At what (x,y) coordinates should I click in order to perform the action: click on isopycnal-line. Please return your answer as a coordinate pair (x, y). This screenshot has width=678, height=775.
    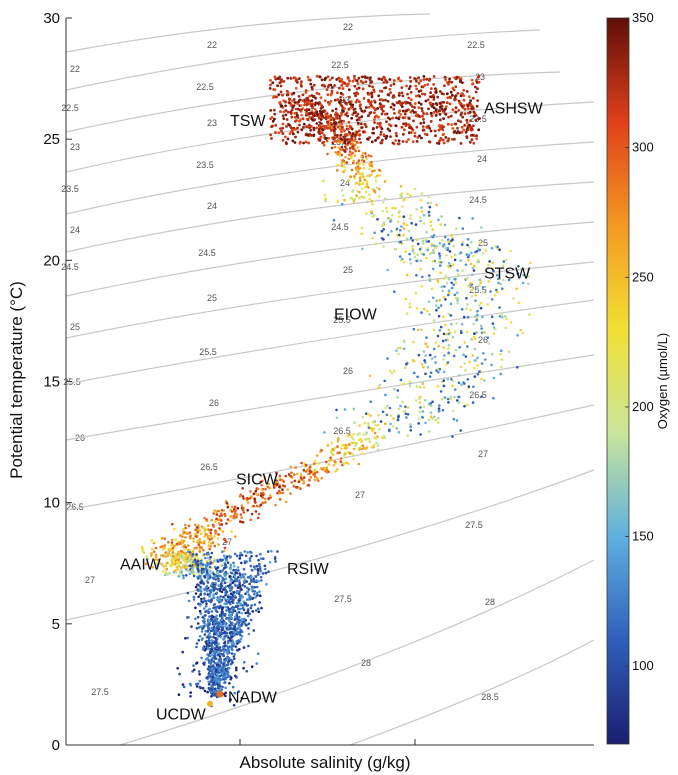
    Looking at the image, I should click on (330, 300).